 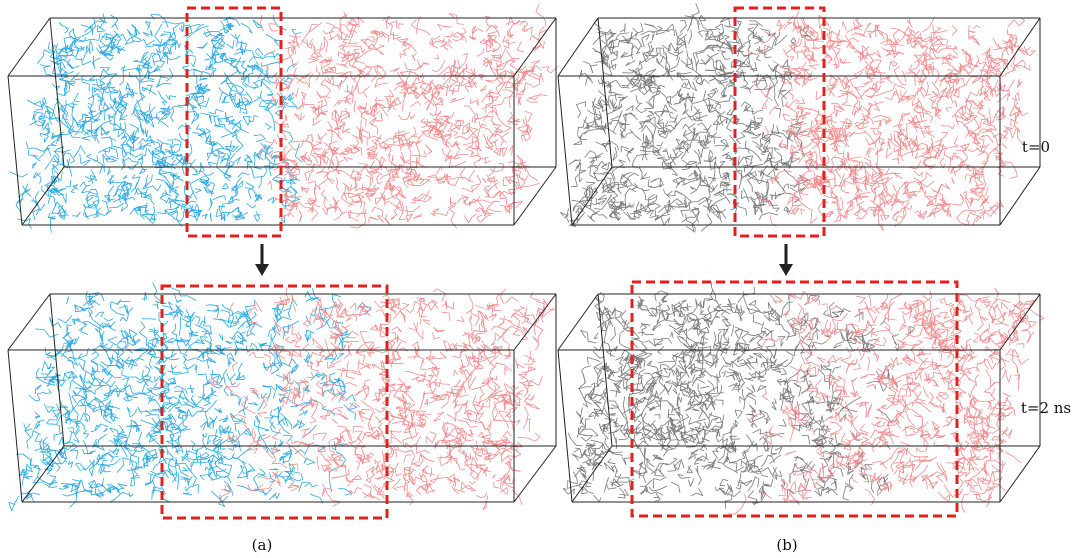 I want to click on caption-b: (b), so click(x=786, y=545).